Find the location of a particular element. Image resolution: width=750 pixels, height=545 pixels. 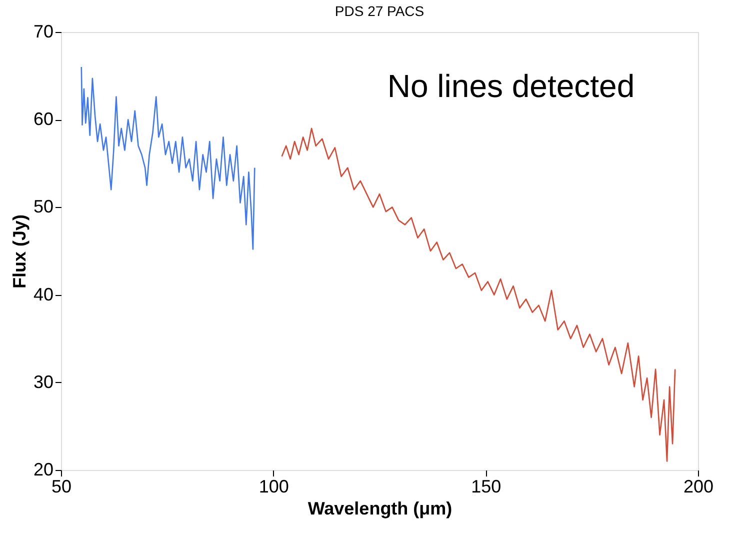

y-tick-label: 20 is located at coordinates (43, 470).